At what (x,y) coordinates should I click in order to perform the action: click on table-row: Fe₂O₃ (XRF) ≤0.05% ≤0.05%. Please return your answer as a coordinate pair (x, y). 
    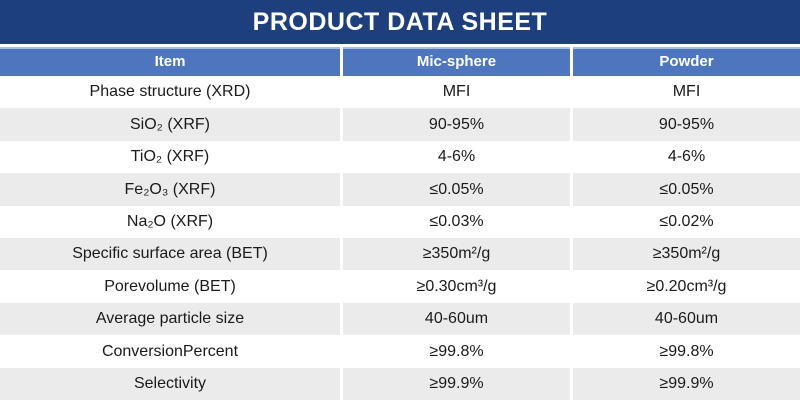
    Looking at the image, I should click on (400, 189).